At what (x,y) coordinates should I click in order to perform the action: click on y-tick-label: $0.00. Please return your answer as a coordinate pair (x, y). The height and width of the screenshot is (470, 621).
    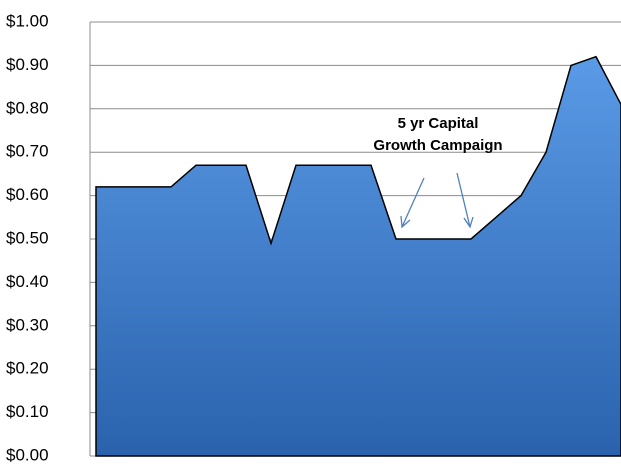
    Looking at the image, I should click on (27, 454).